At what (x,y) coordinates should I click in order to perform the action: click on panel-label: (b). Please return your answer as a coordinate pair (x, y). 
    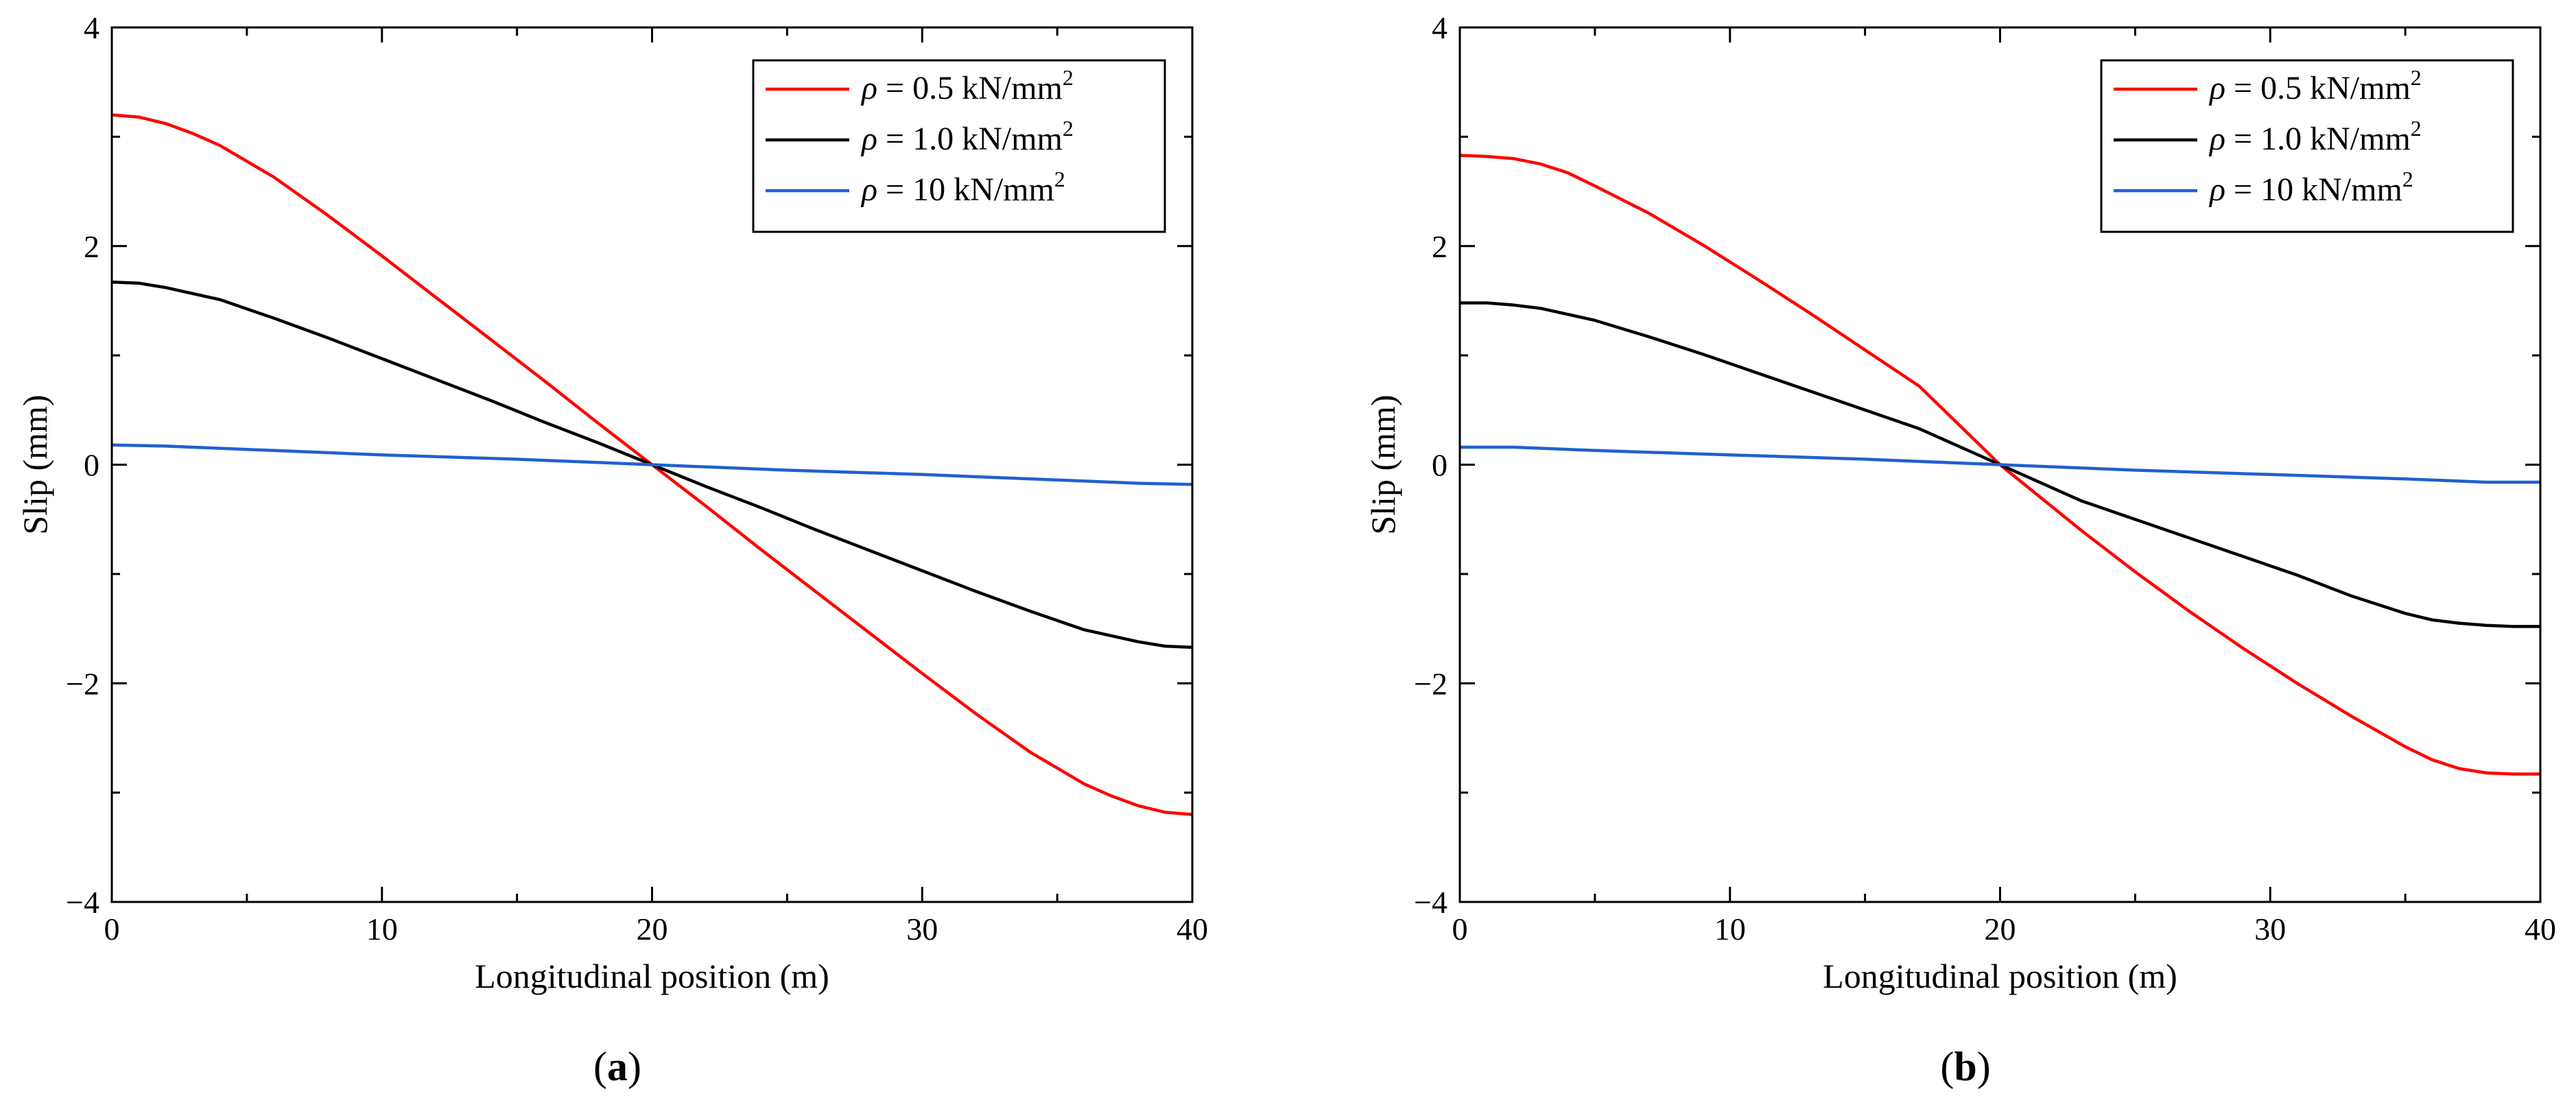
    Looking at the image, I should click on (1965, 1066).